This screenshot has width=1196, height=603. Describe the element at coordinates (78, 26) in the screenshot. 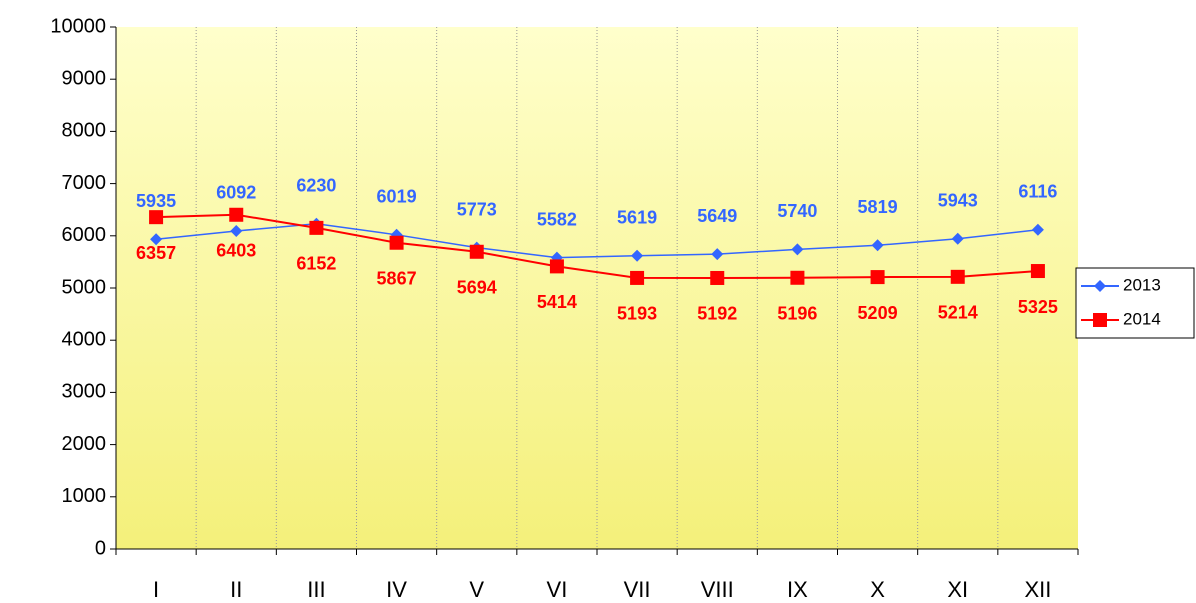

I see `y-tick-label: 10000` at that location.